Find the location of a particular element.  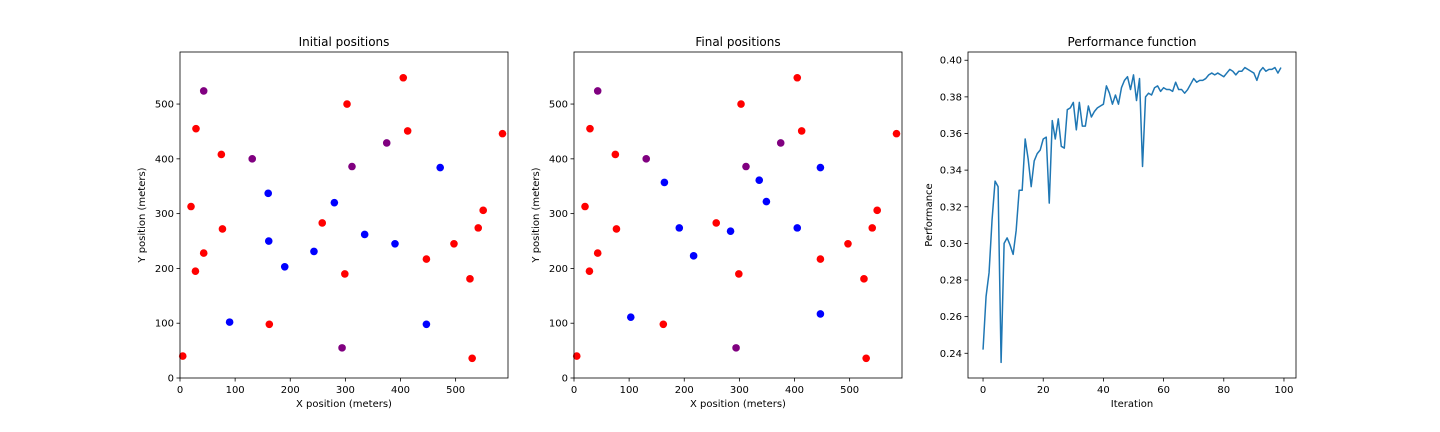

y-tick-label: 0.24 is located at coordinates (951, 354).